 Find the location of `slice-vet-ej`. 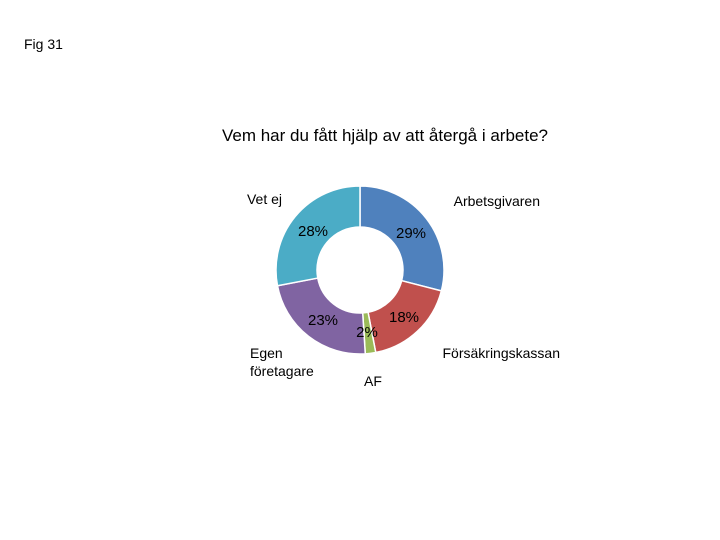

slice-vet-ej is located at coordinates (318, 236).